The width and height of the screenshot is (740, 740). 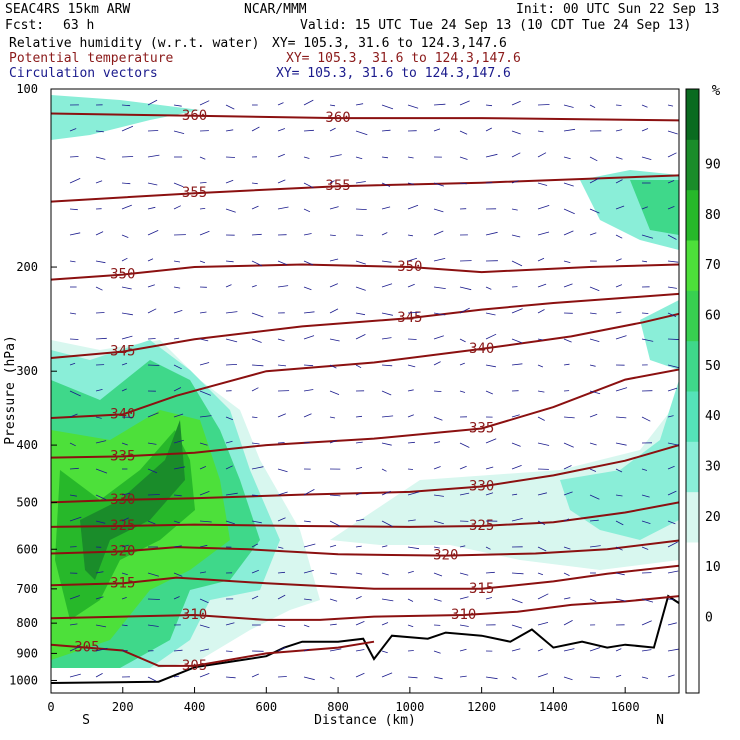 I want to click on theta-label-360: 360, so click(x=337, y=118).